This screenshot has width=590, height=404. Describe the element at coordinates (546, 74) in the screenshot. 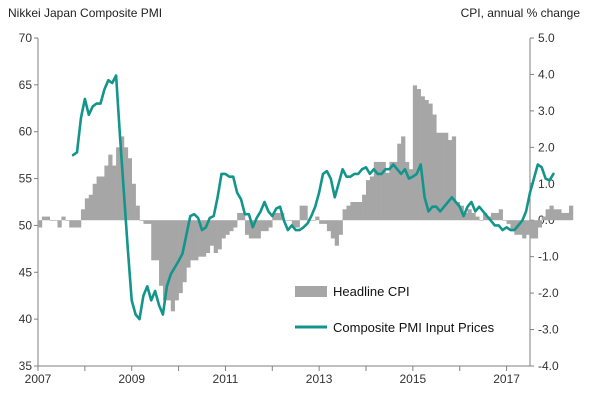

I see `right-tick-label: 4.0` at that location.